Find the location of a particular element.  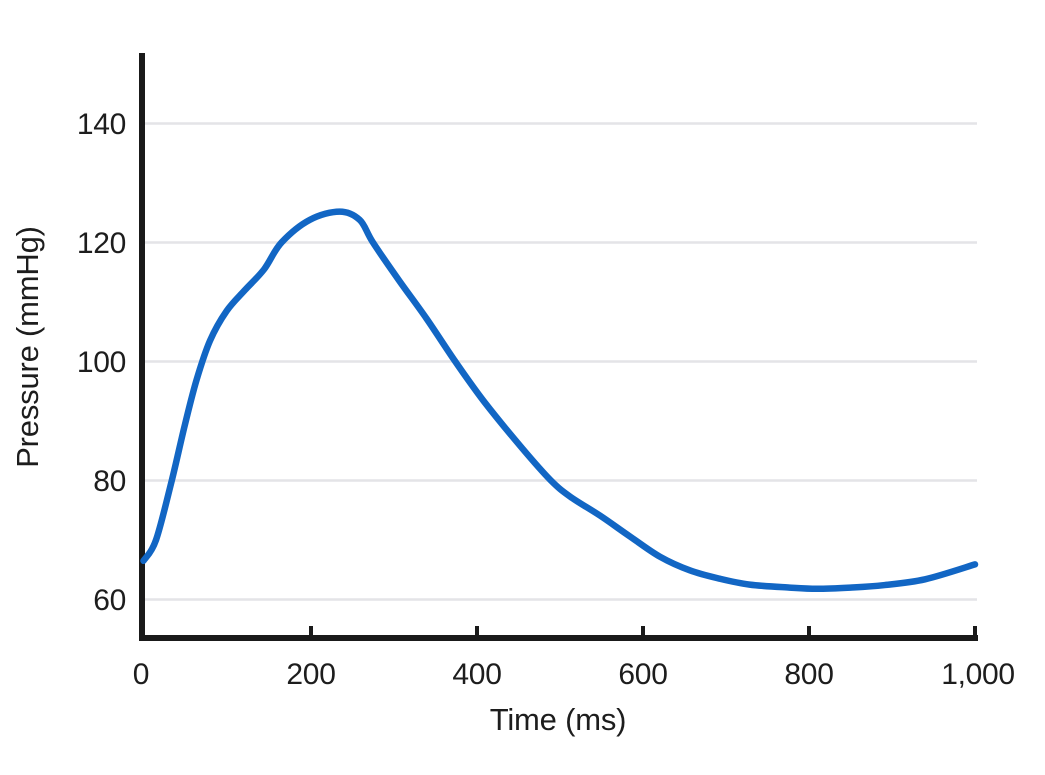

y-tick-label-80: 80 is located at coordinates (109, 481).